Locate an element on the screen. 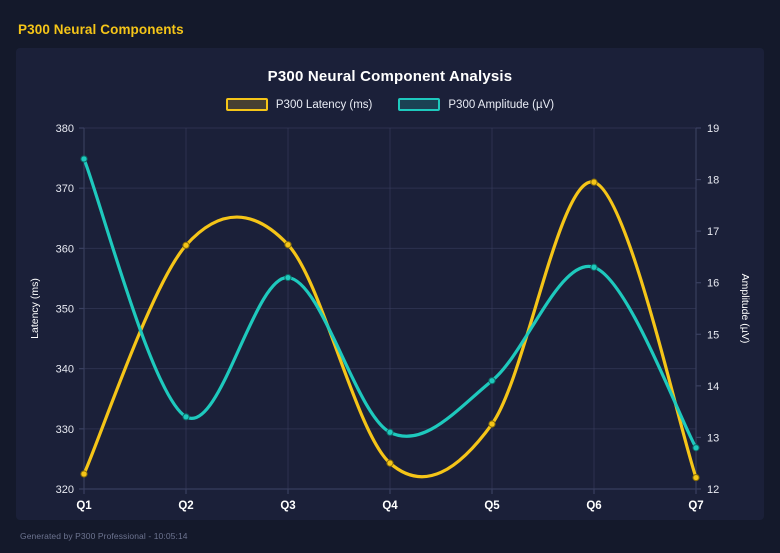  y-axis-tick-right: 17 is located at coordinates (713, 232).